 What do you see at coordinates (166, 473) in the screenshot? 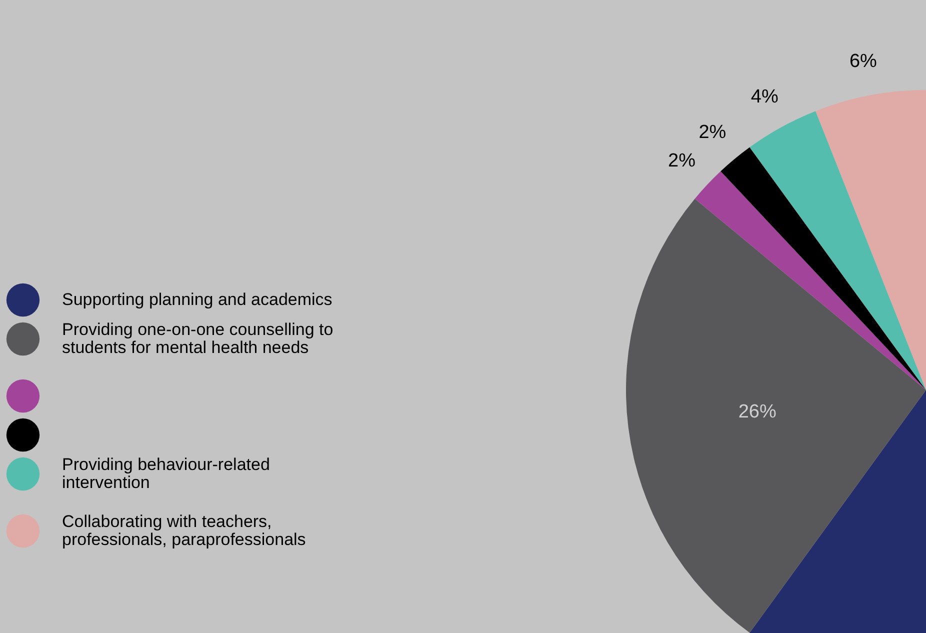
I see `legend-label: Providing behaviour-related intervention` at bounding box center [166, 473].